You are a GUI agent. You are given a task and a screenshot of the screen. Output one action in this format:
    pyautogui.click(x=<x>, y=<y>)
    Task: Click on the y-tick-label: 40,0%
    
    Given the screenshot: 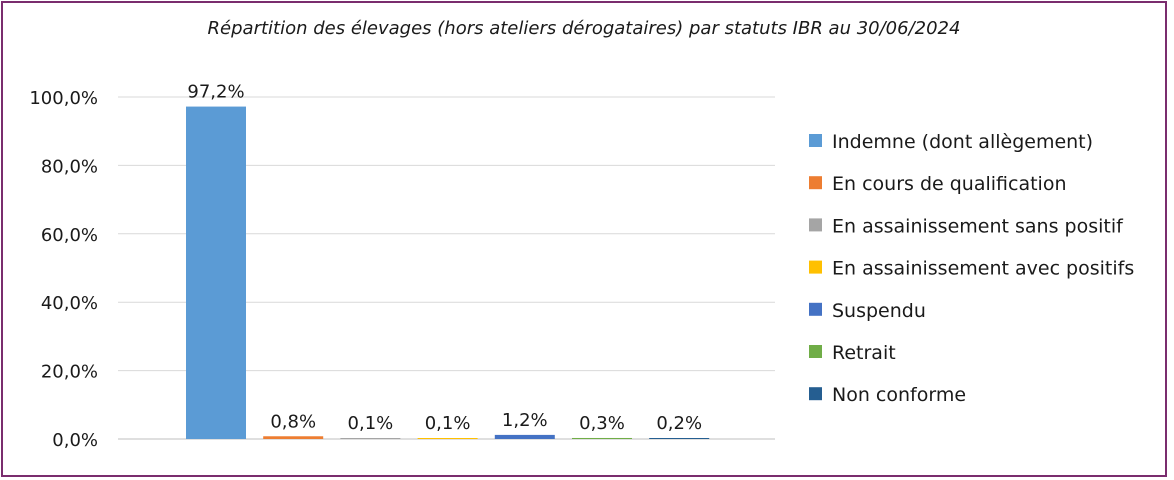 What is the action you would take?
    pyautogui.click(x=69, y=303)
    